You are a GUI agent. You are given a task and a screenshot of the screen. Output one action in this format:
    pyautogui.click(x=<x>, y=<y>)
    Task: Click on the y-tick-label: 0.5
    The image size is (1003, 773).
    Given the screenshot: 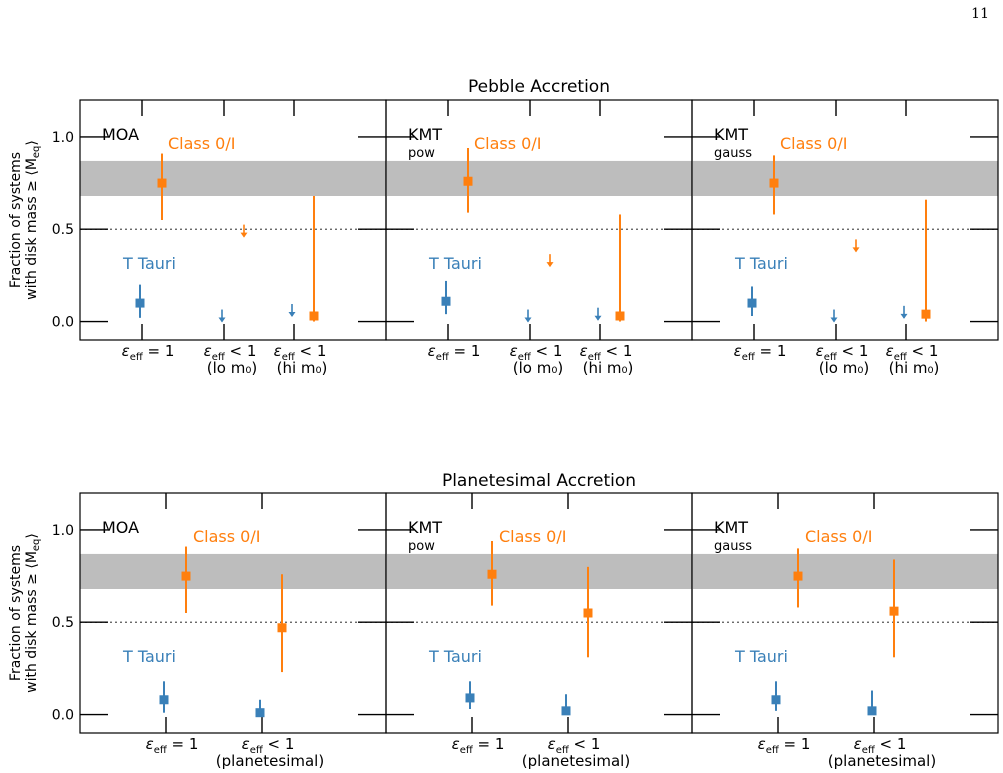 What is the action you would take?
    pyautogui.click(x=63, y=230)
    